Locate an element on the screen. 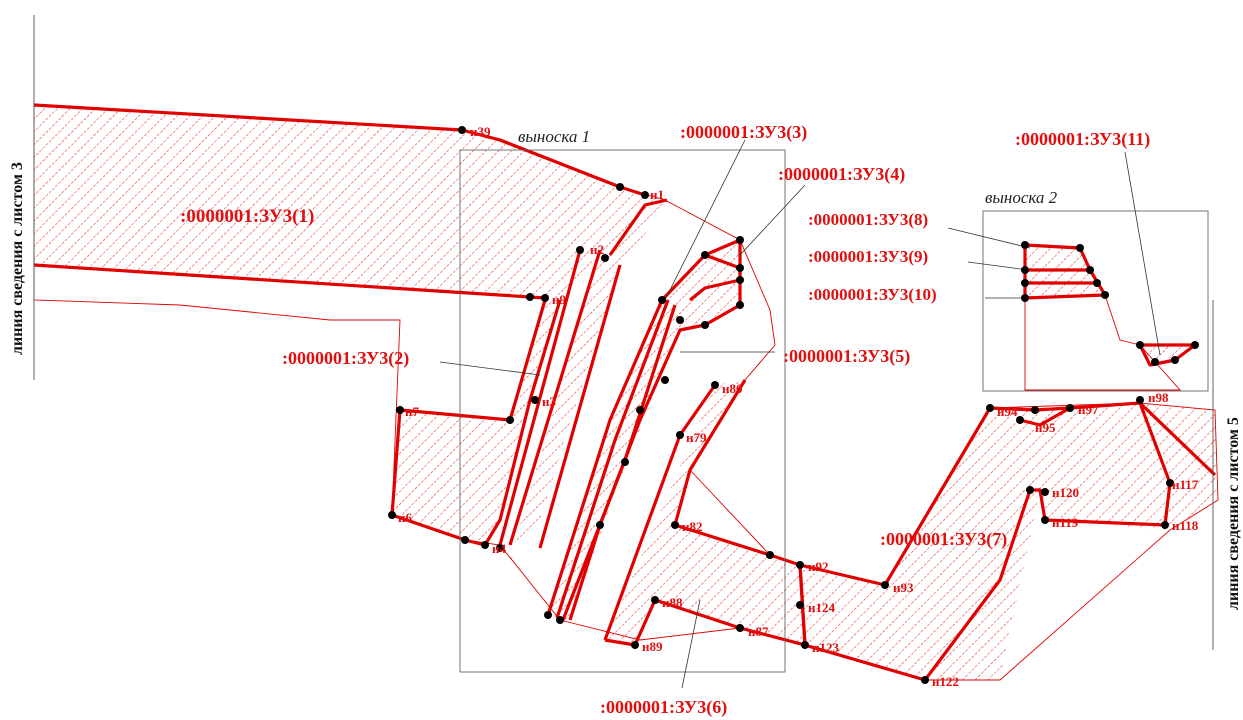  point-label-n87: н87 is located at coordinates (758, 631).